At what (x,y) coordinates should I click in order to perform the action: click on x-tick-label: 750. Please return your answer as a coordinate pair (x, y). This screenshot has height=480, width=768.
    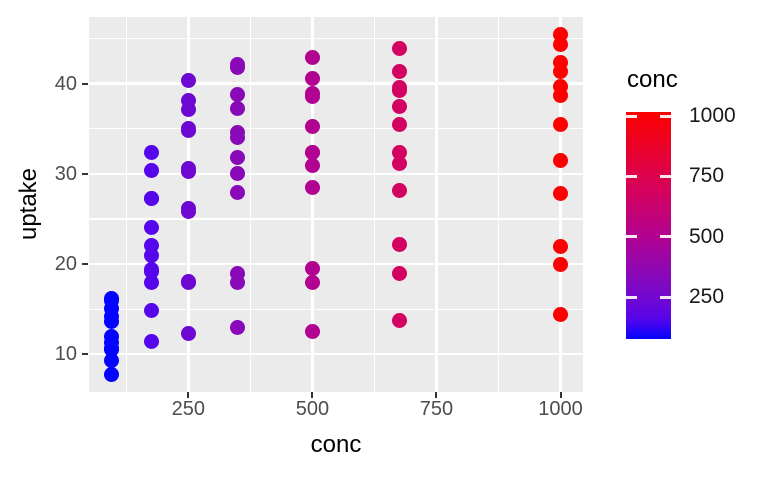
    Looking at the image, I should click on (436, 409).